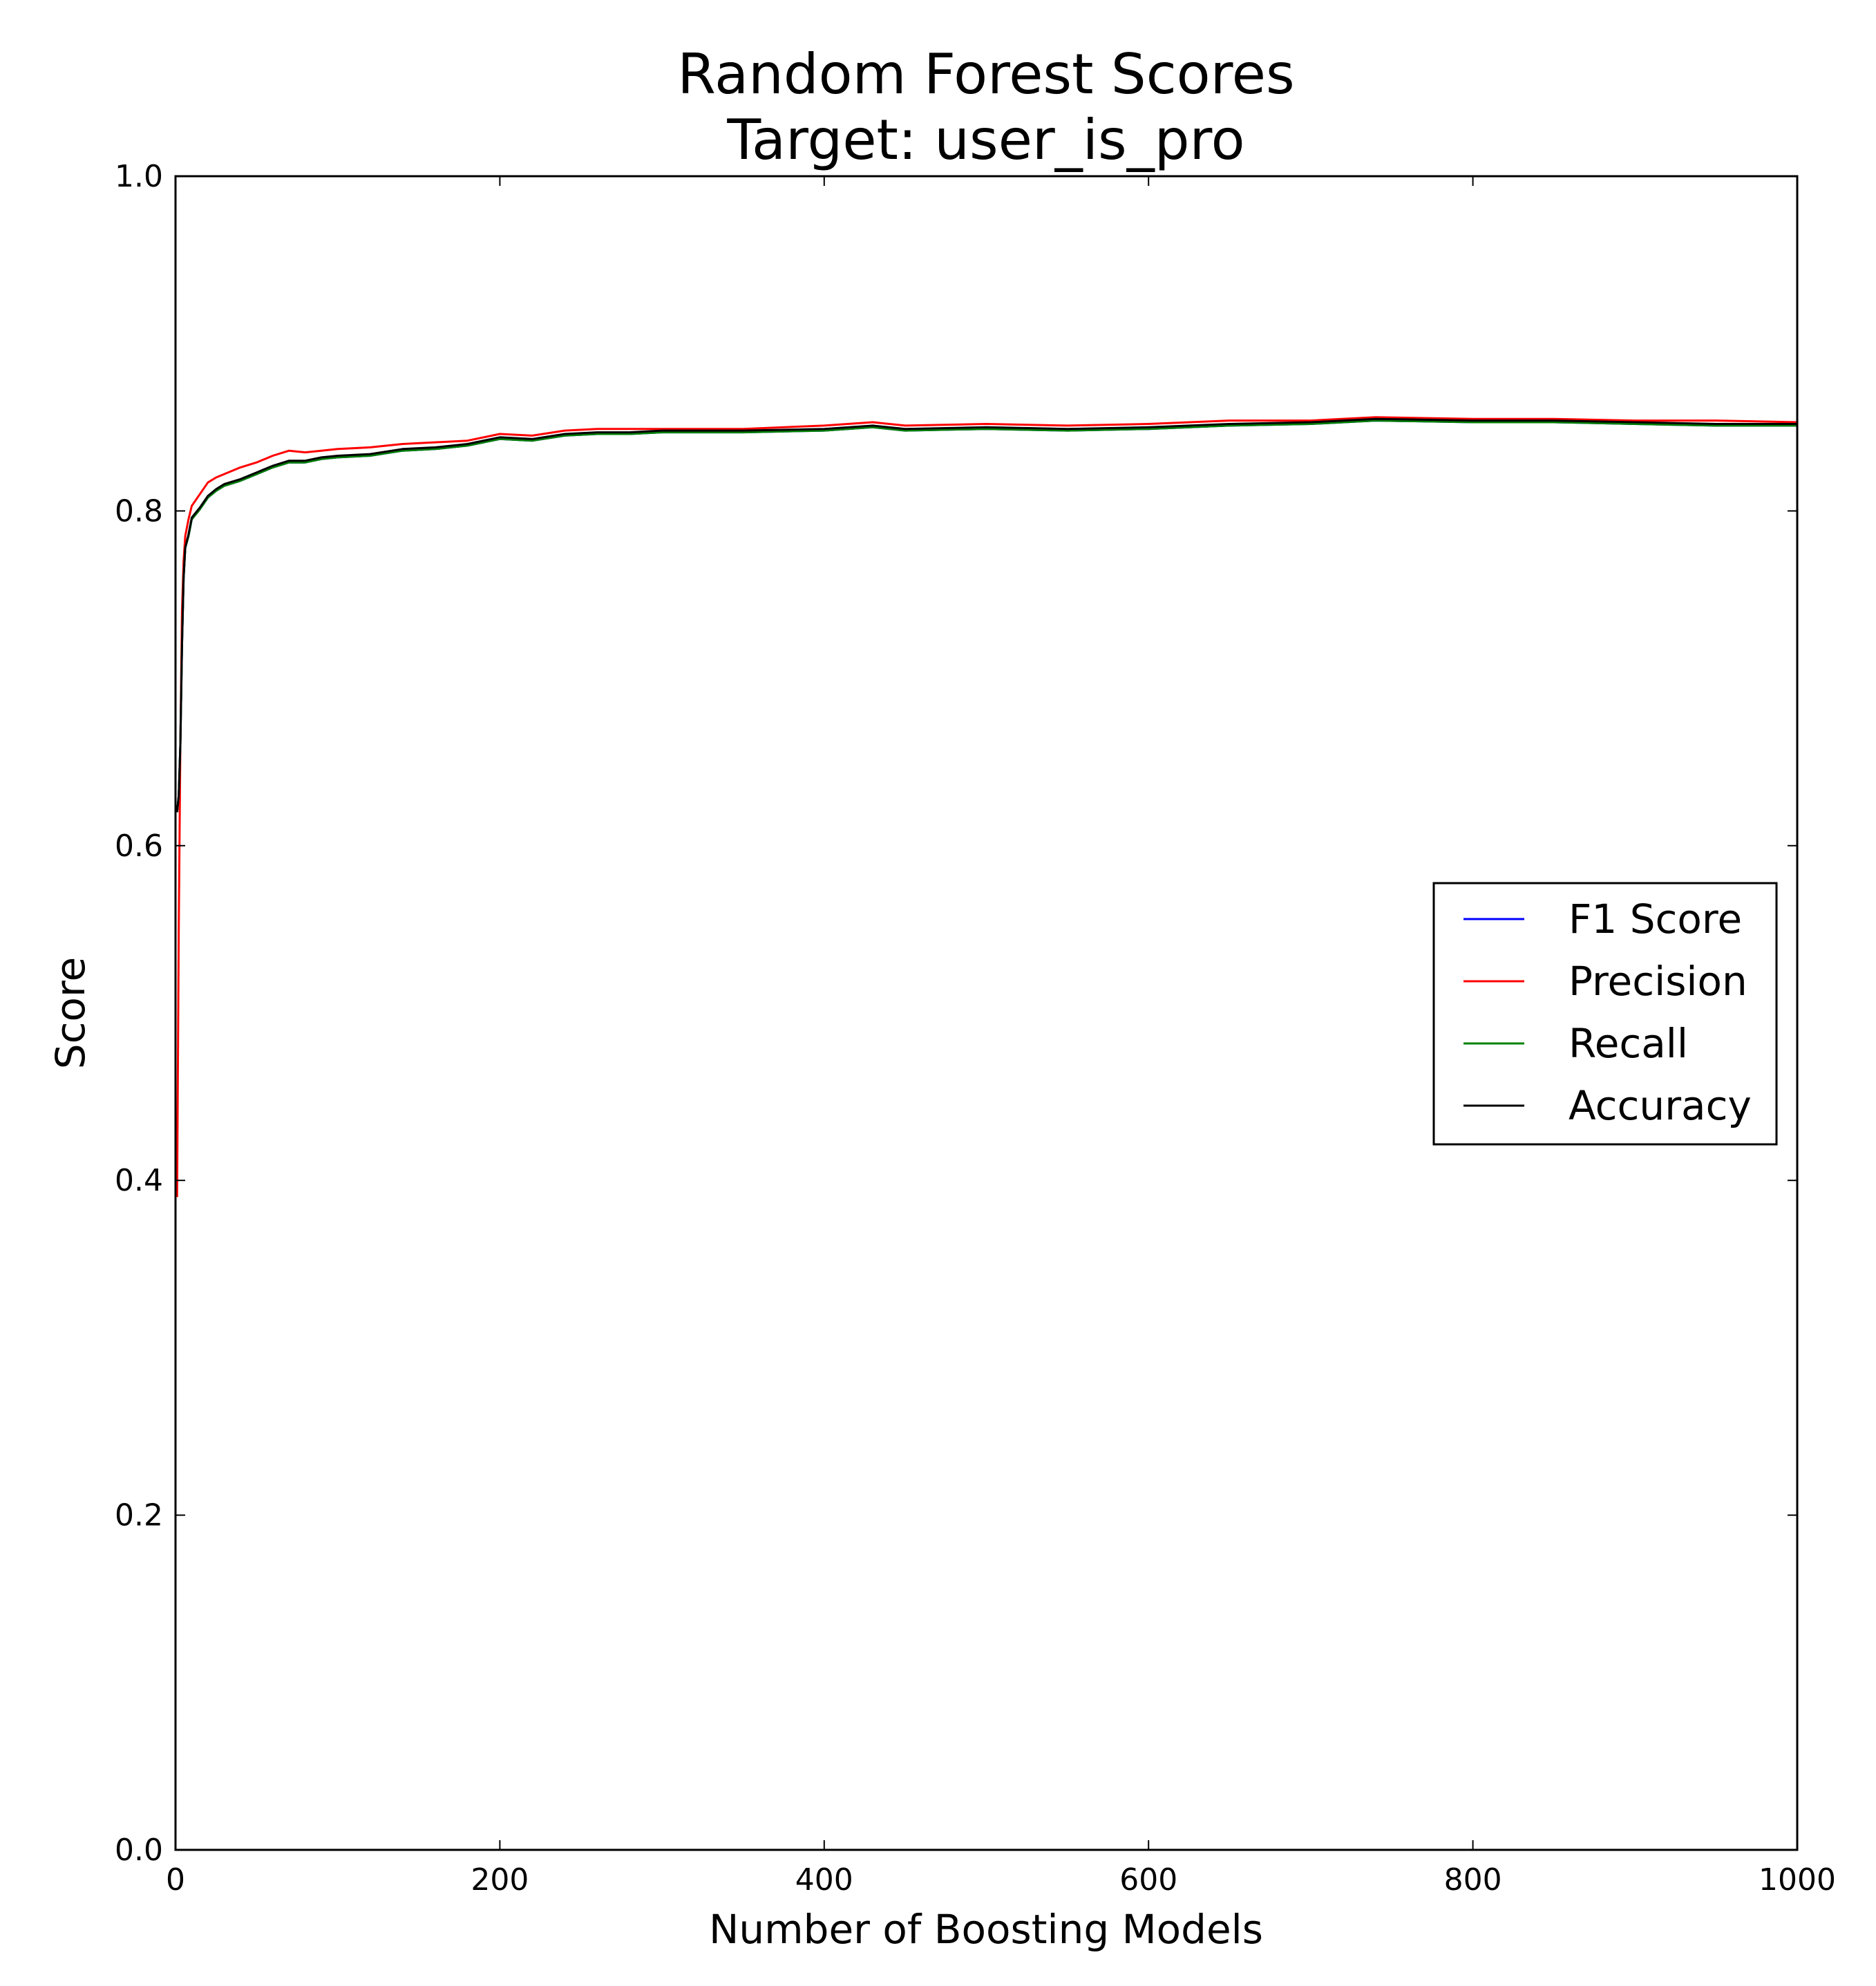  What do you see at coordinates (1607, 1012) in the screenshot?
I see `legend-entries: F1 Score Precision Recall Accuracy` at bounding box center [1607, 1012].